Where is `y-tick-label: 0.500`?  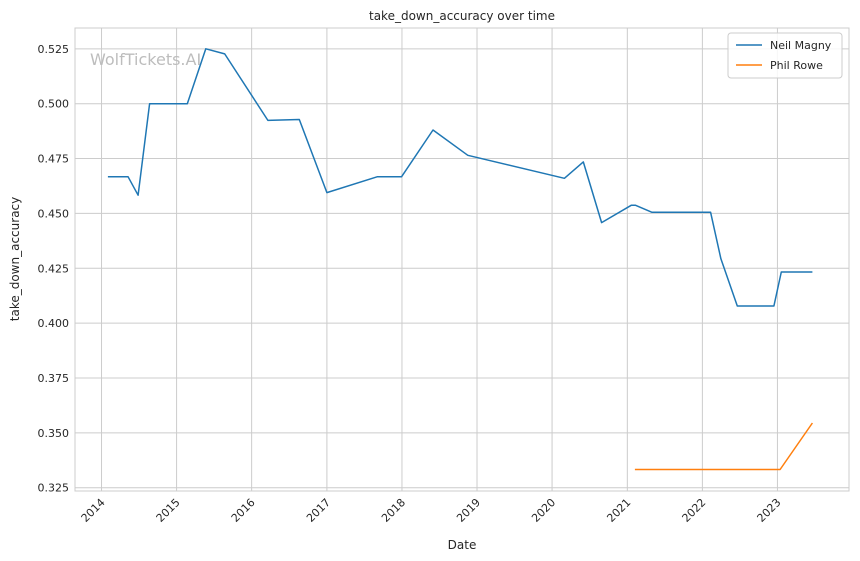 y-tick-label: 0.500 is located at coordinates (54, 104).